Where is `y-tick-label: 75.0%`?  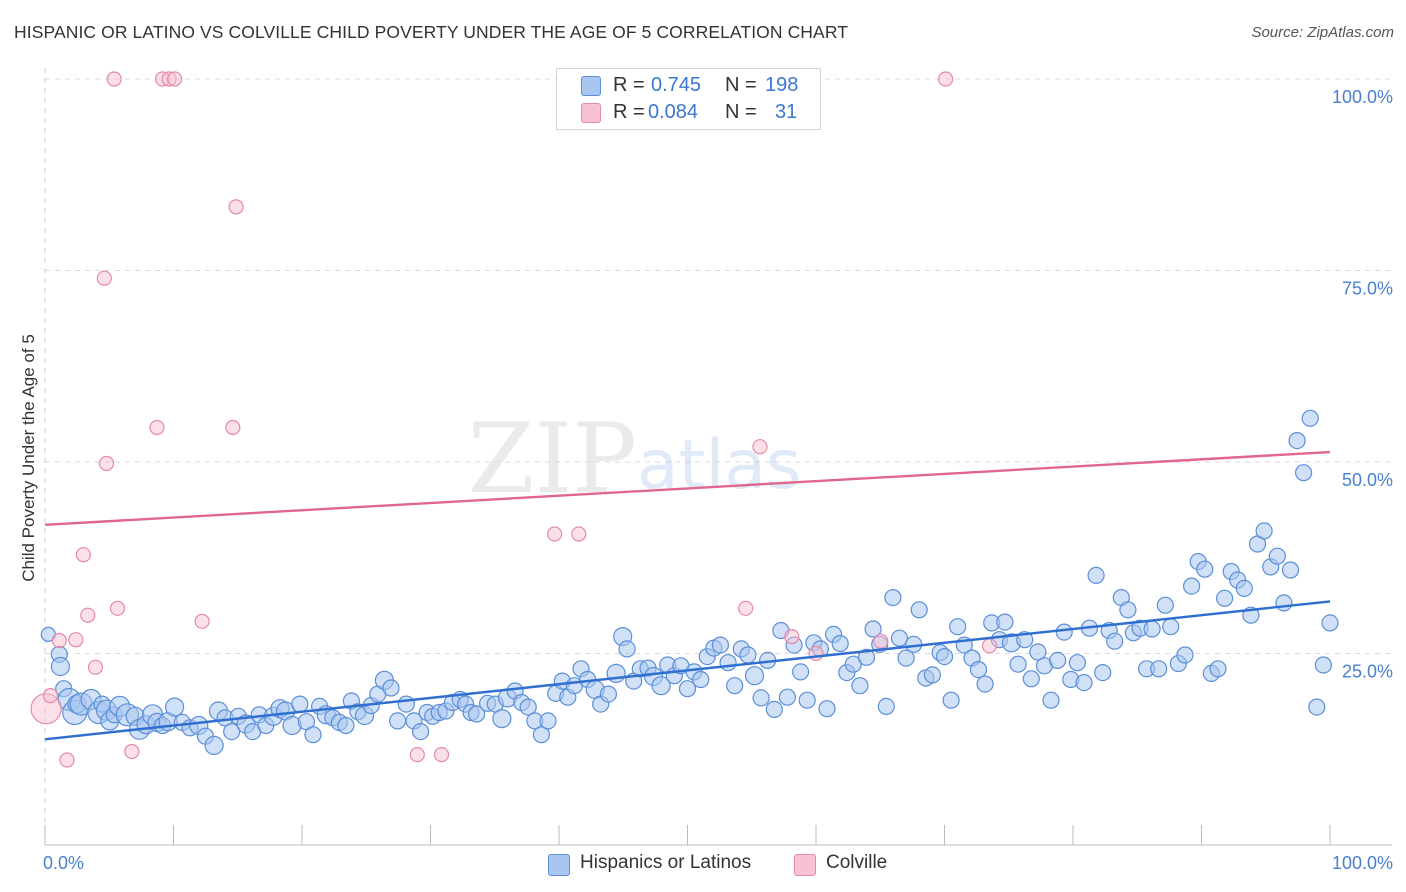
y-tick-label: 75.0% is located at coordinates (1367, 289).